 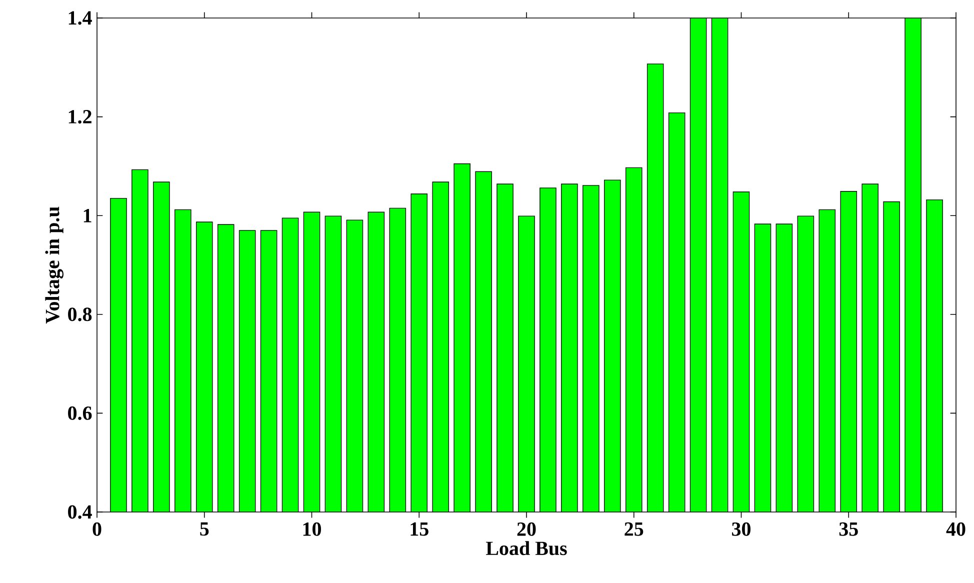 I want to click on x-tick-label: 20, so click(x=526, y=529).